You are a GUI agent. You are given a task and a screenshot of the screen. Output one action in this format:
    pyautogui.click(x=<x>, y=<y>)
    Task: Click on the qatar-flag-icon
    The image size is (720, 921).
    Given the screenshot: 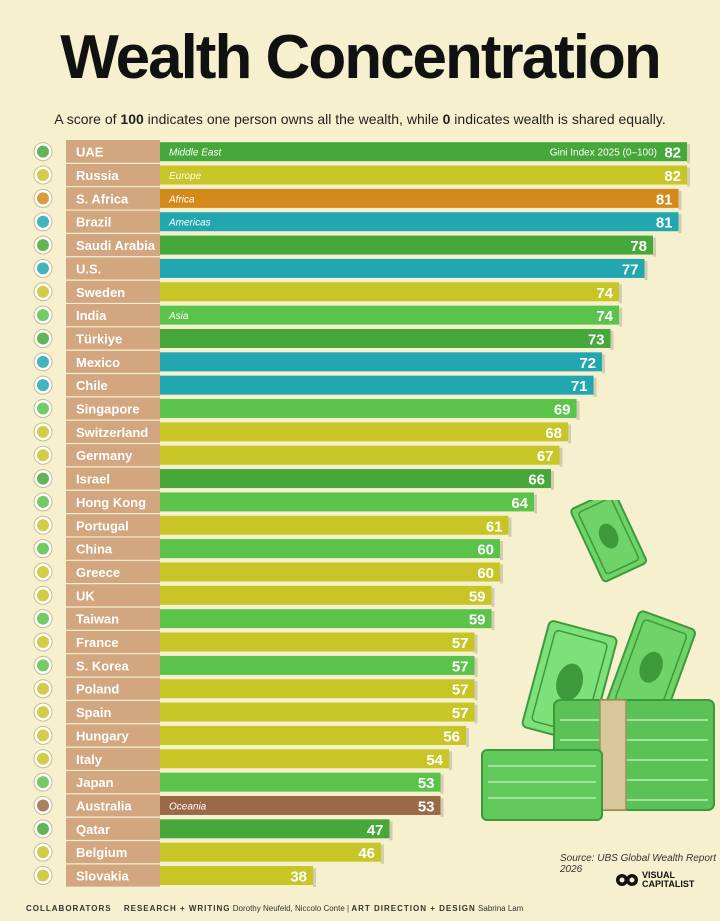 What is the action you would take?
    pyautogui.click(x=43, y=829)
    